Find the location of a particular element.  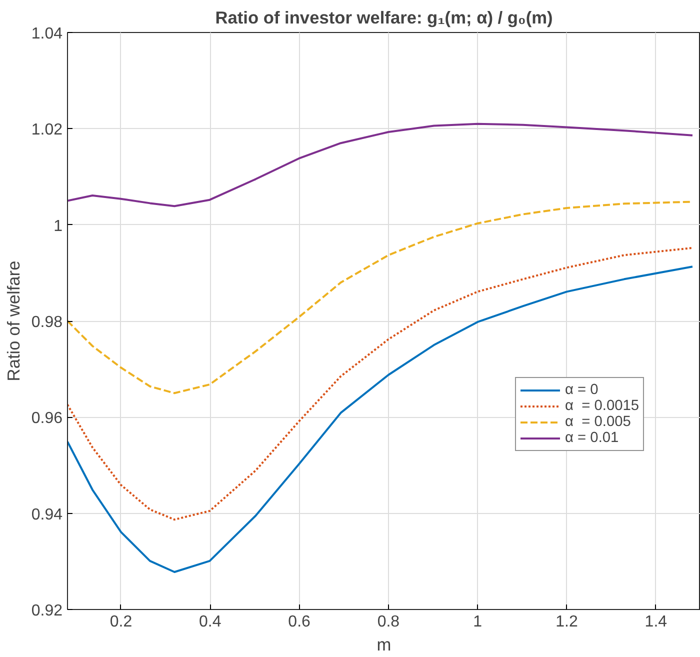

legend-label: α = 0.01 is located at coordinates (592, 438).